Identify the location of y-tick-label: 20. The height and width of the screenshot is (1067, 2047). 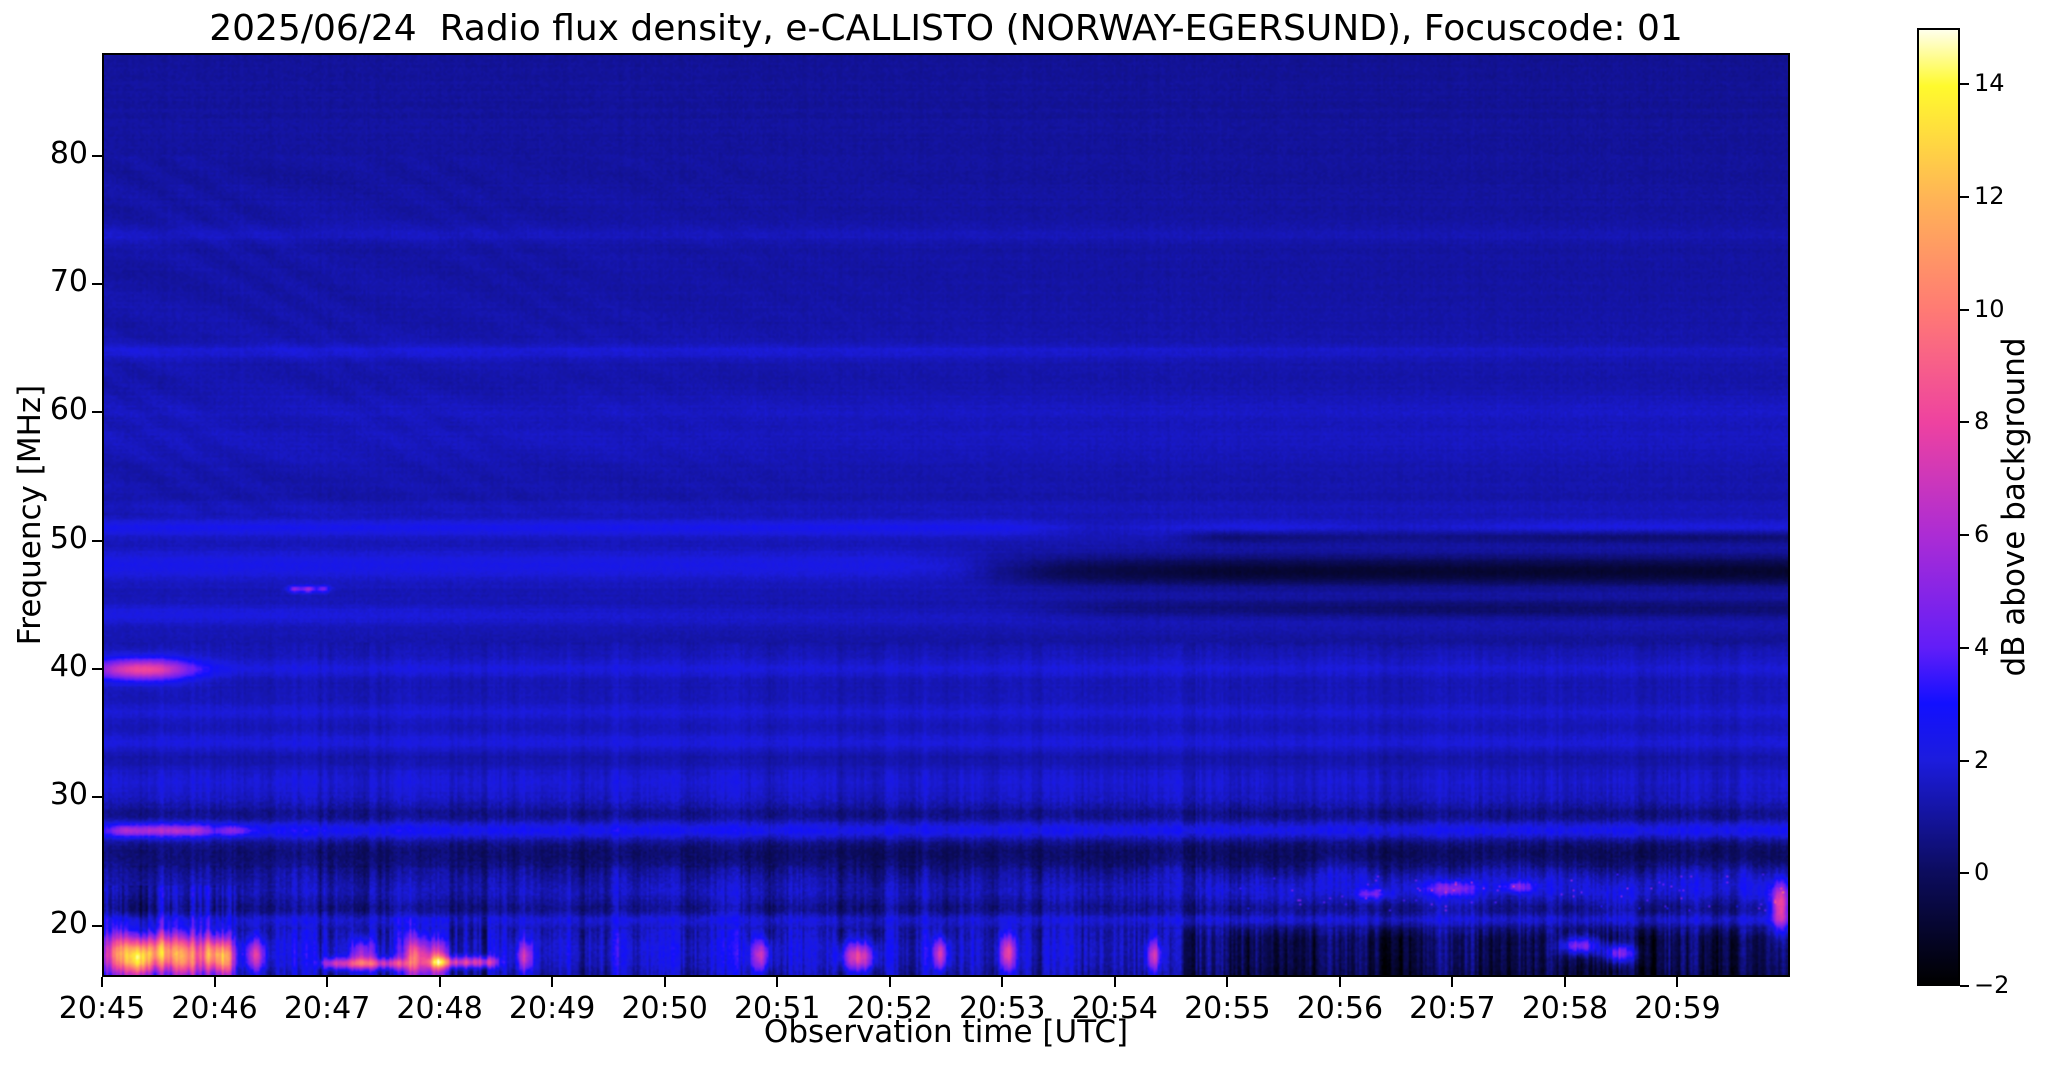
(68, 923).